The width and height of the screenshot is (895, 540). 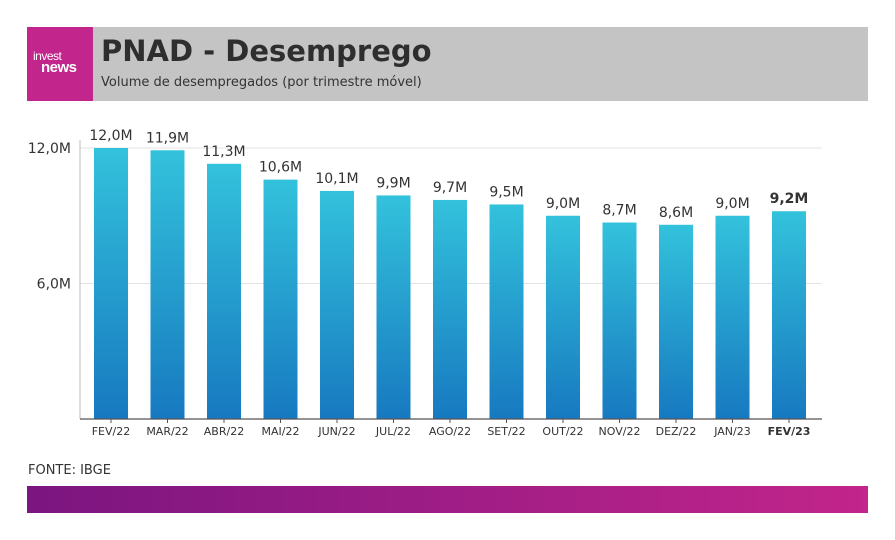 I want to click on logo-text-bottom: news, so click(x=59, y=67).